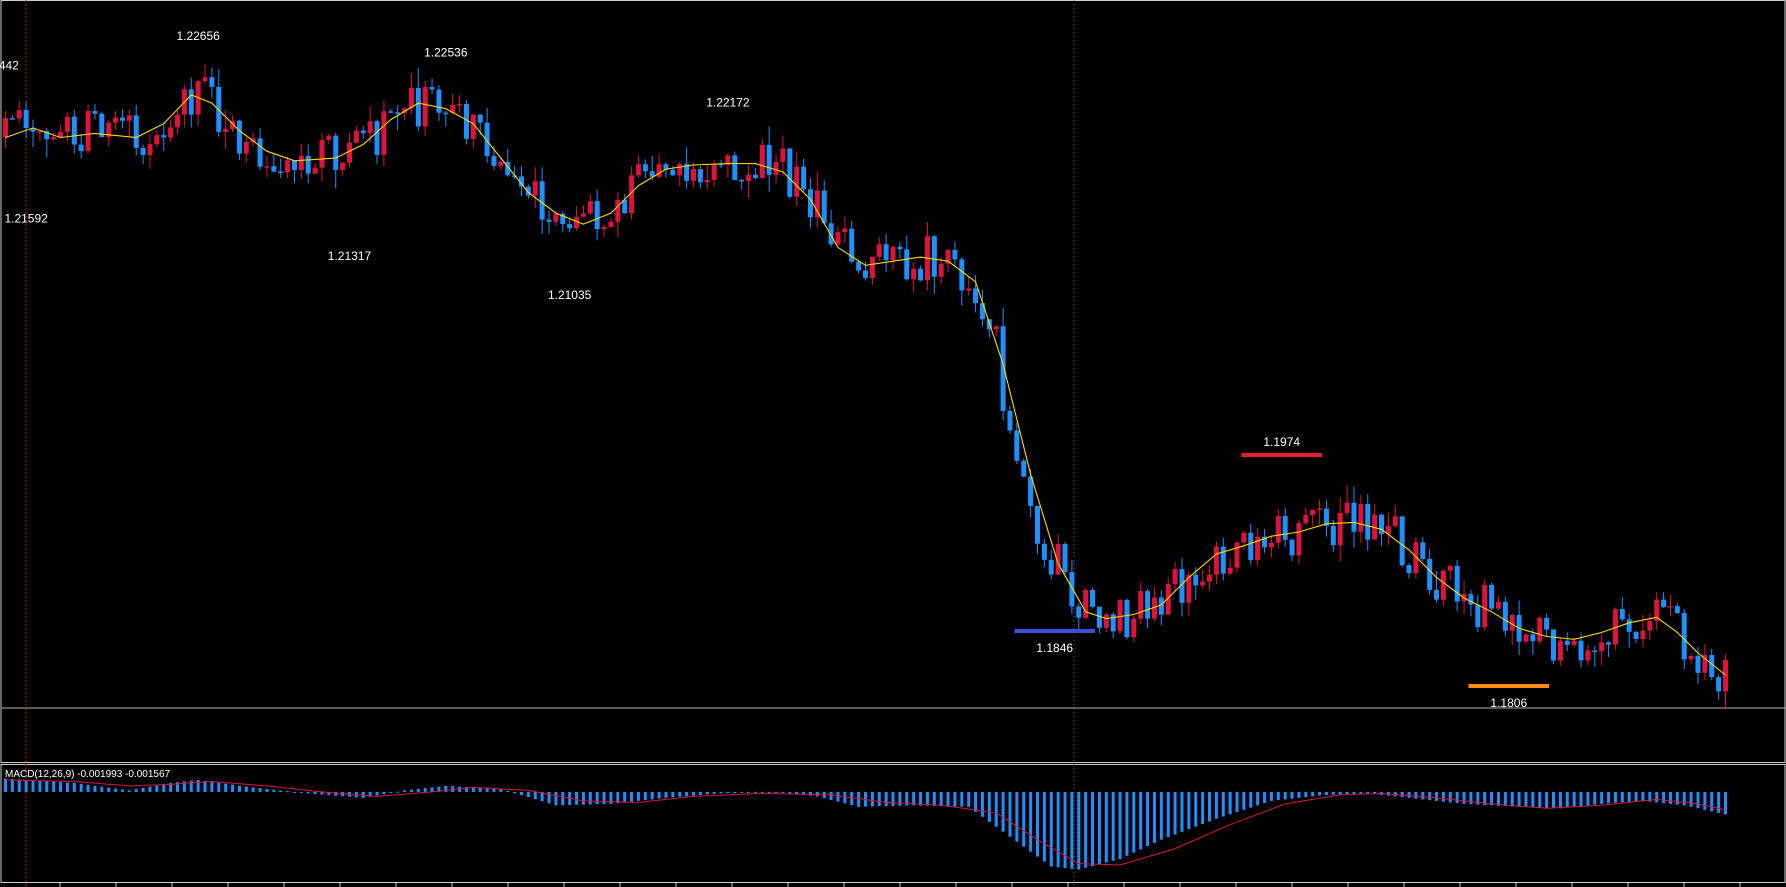 Image resolution: width=1786 pixels, height=887 pixels. Describe the element at coordinates (446, 53) in the screenshot. I see `swing-price-label: 1.22536` at that location.